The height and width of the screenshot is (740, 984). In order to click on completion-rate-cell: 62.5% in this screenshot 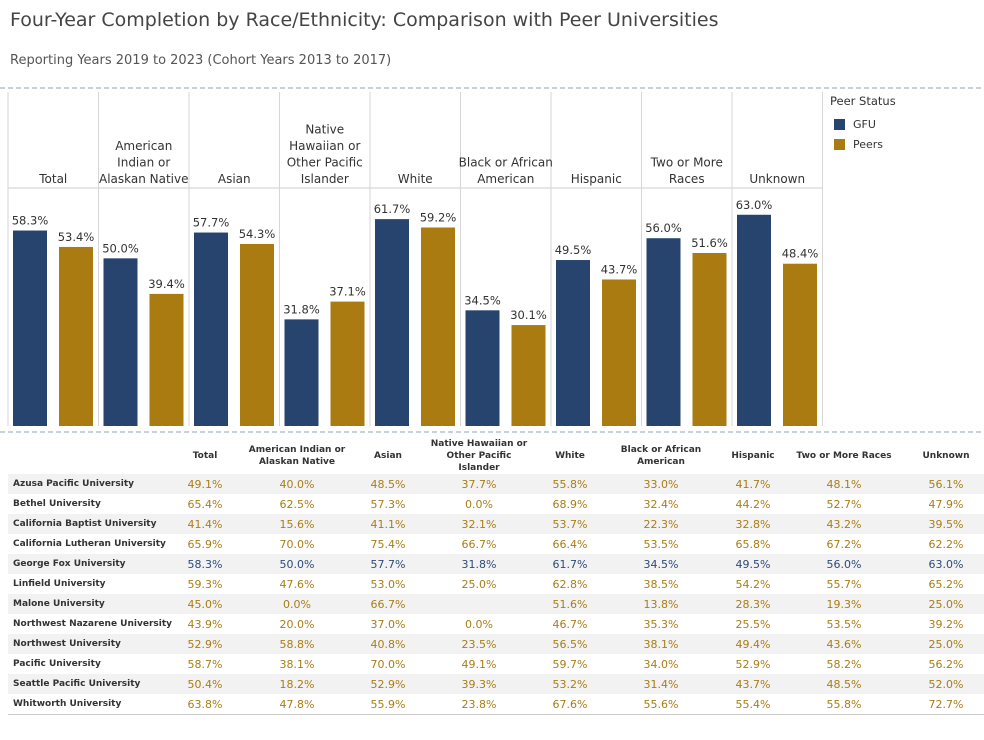, I will do `click(297, 504)`.